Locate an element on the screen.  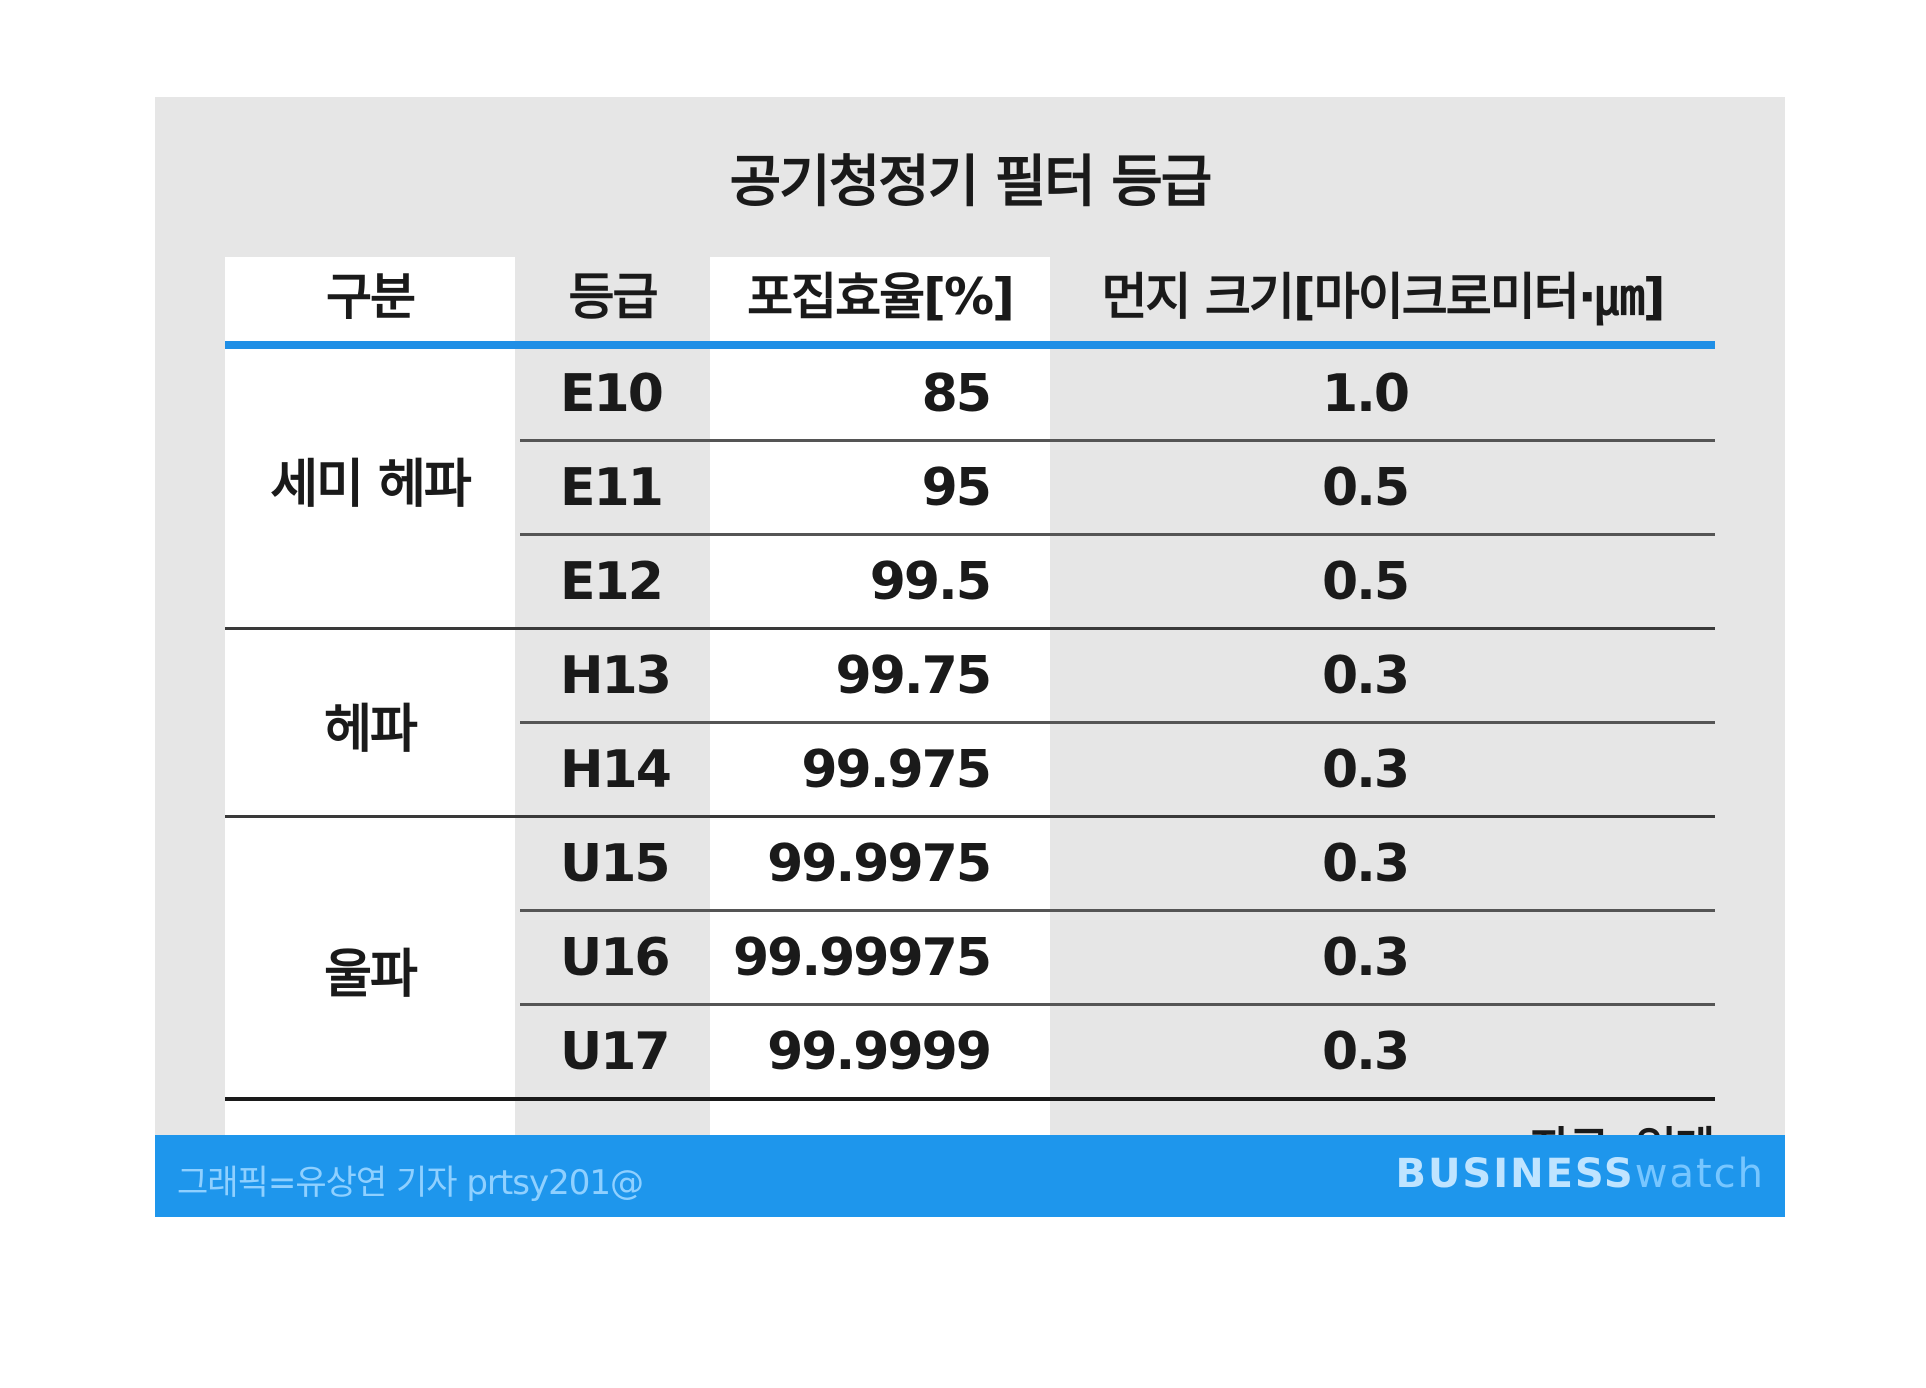
header-divider is located at coordinates (970, 345).